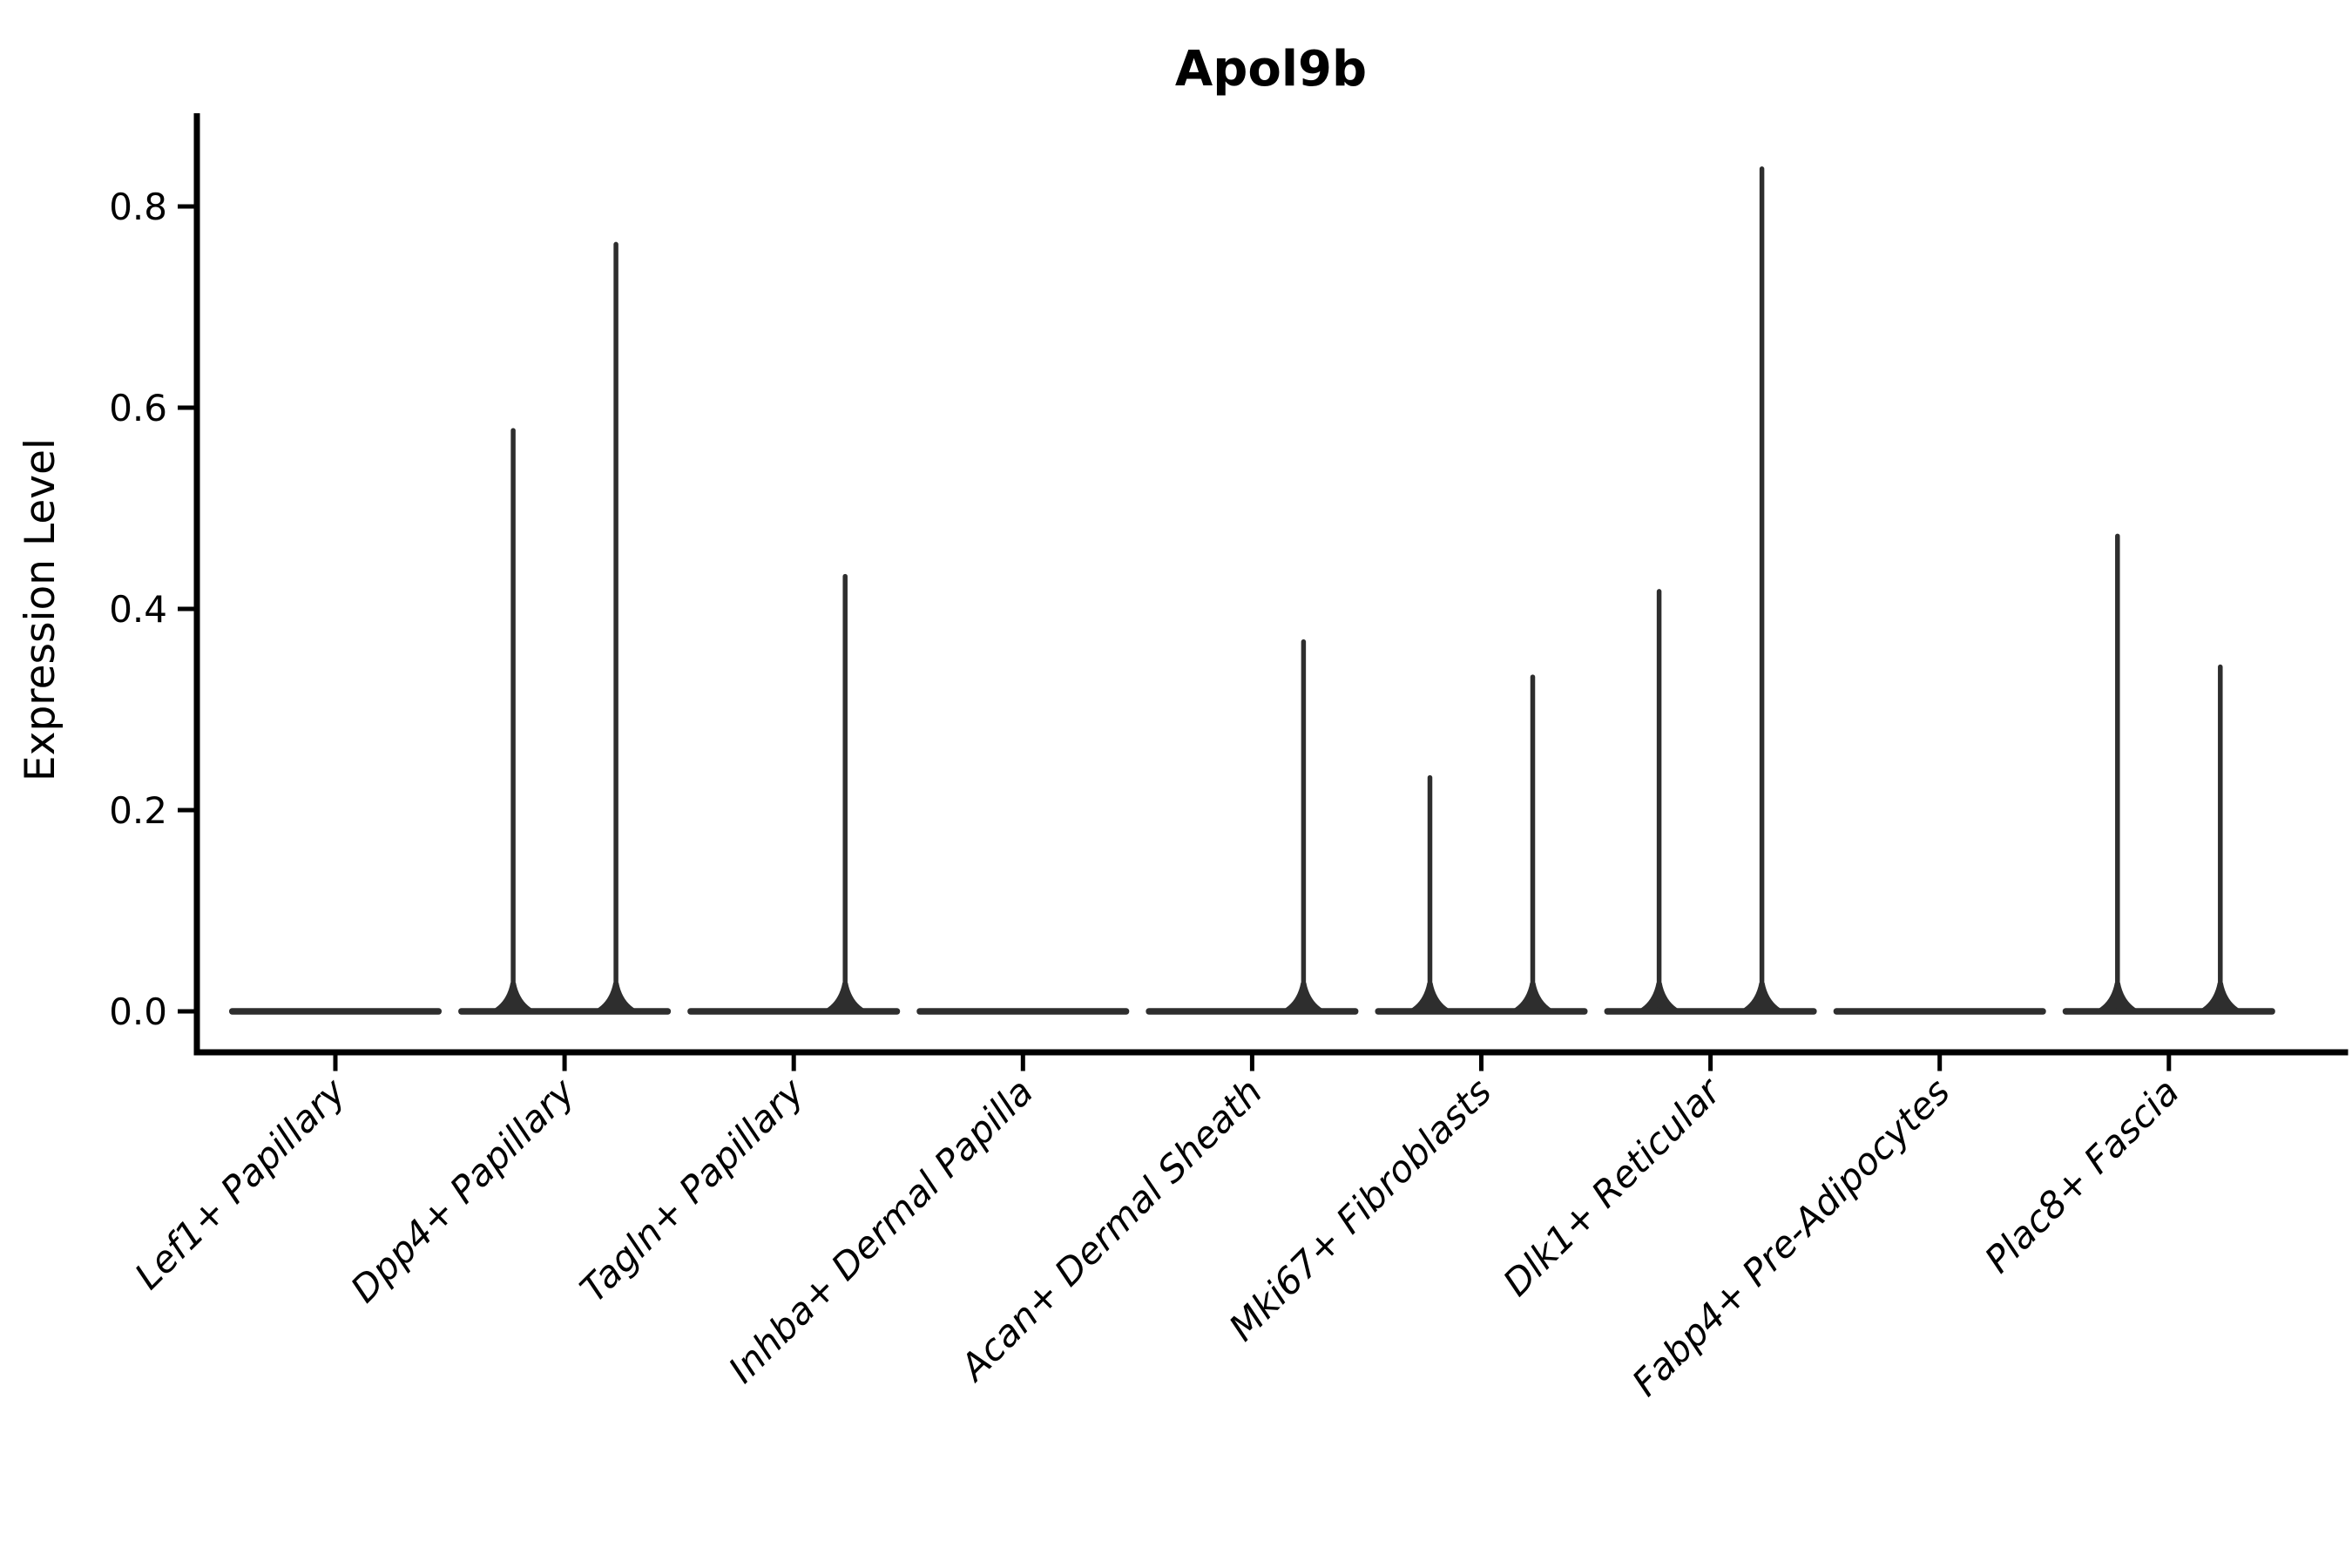 This screenshot has height=1568, width=2352. I want to click on x-tick-label: Dlk1+ Reticular, so click(1613, 1186).